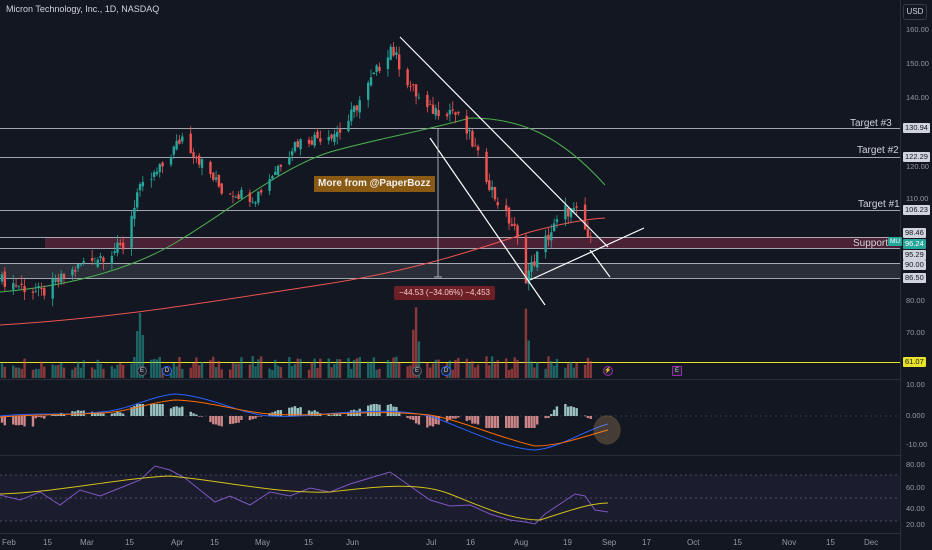 Image resolution: width=932 pixels, height=550 pixels. Describe the element at coordinates (607, 430) in the screenshot. I see `macd-highlight-circle` at that location.